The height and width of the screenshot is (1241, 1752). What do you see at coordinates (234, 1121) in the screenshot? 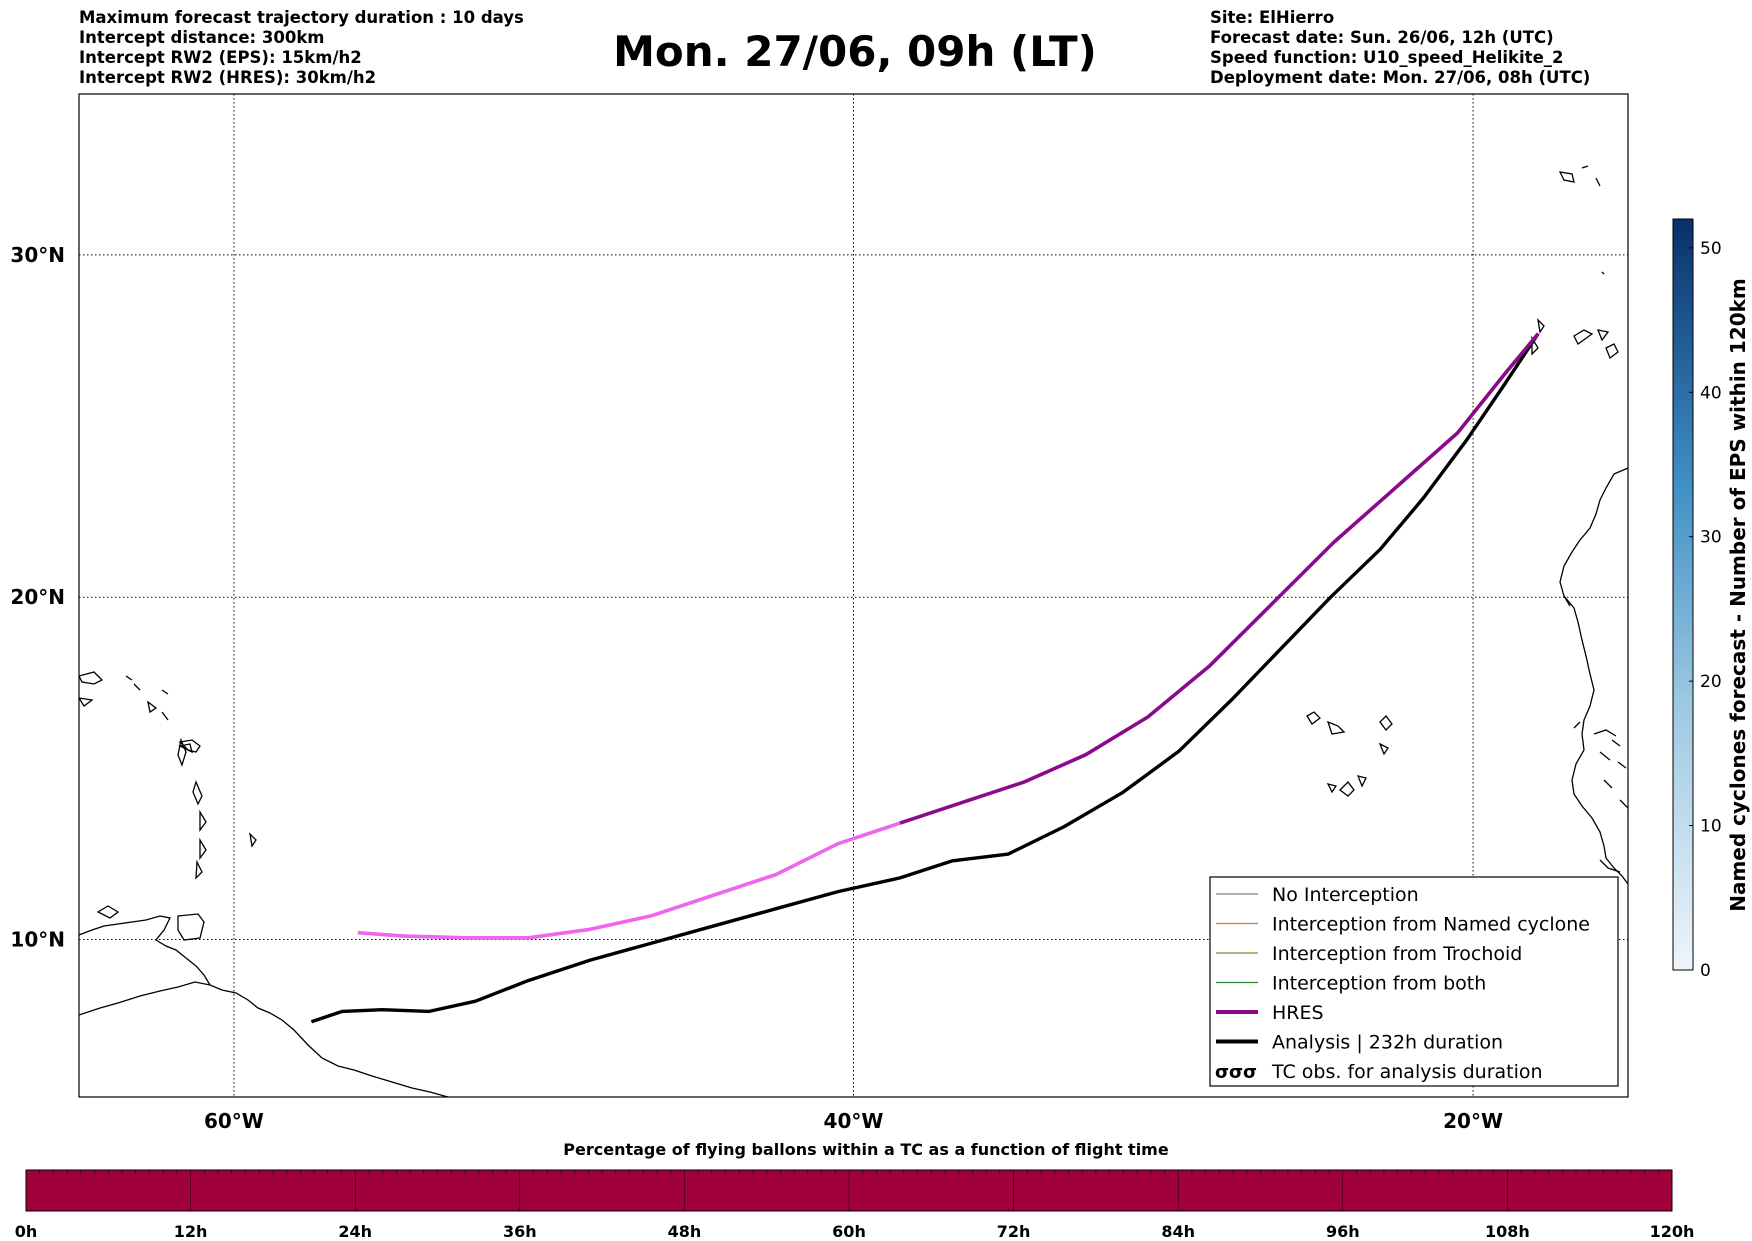
I see `lon-label: 60°W` at bounding box center [234, 1121].